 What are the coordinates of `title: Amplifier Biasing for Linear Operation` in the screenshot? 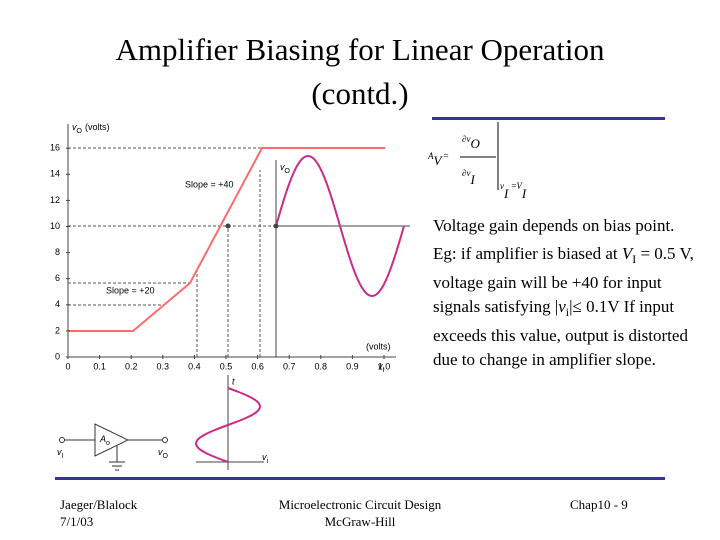 It's located at (360, 49).